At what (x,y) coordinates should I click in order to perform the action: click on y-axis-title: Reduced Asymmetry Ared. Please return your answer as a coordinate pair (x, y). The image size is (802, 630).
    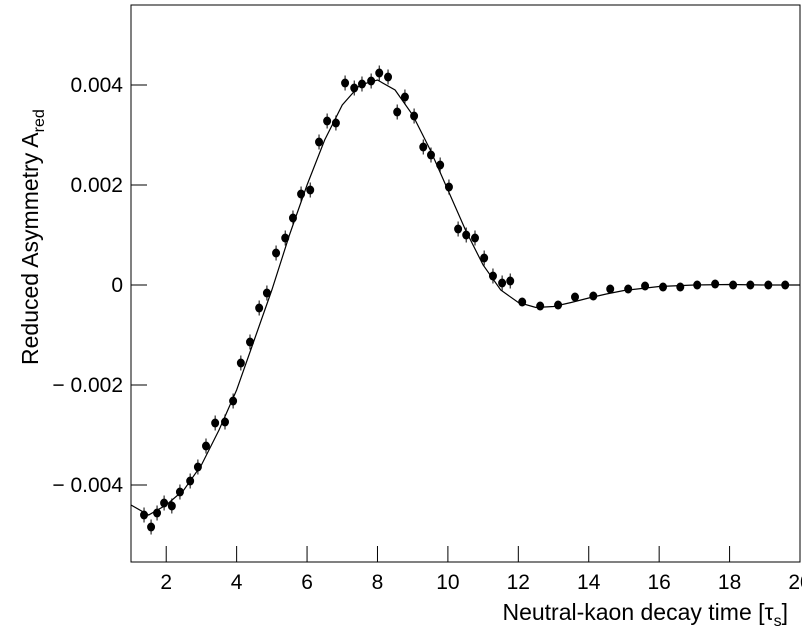
    Looking at the image, I should click on (32, 237).